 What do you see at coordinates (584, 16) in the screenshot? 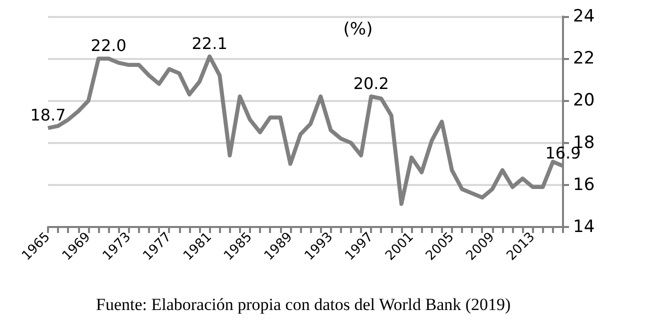
I see `y-tick-label: 24` at bounding box center [584, 16].